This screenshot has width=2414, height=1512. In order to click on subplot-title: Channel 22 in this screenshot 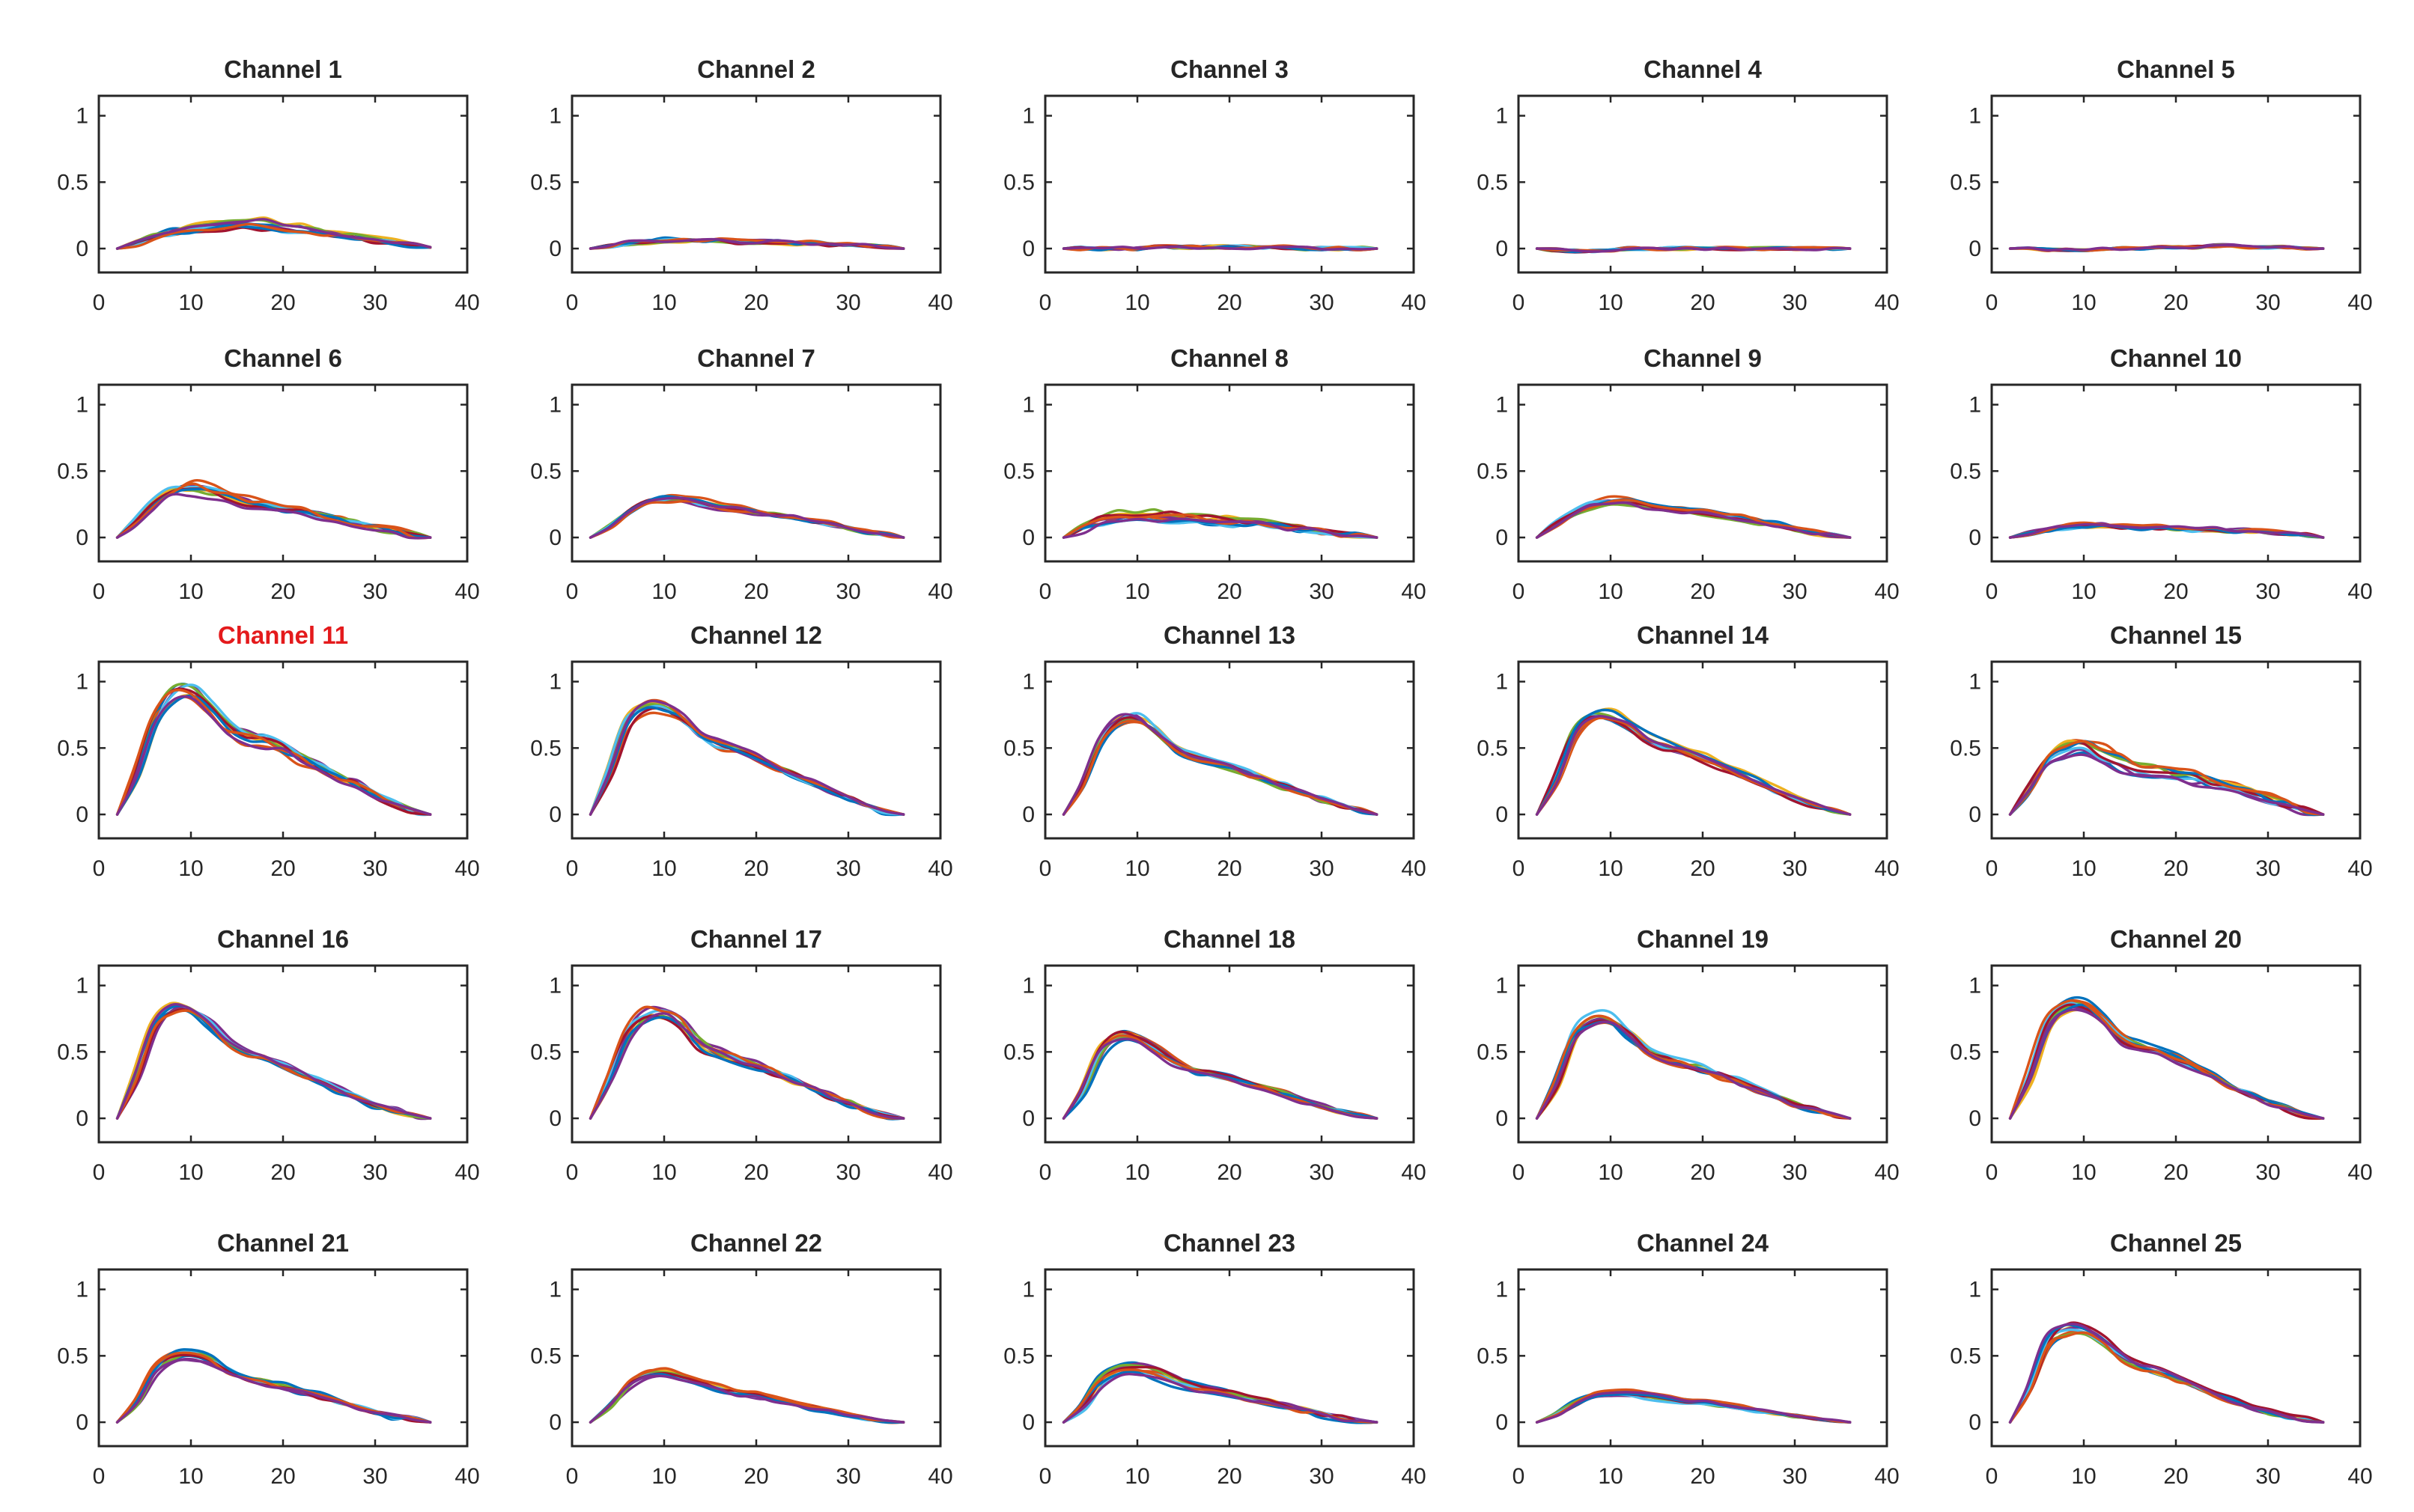, I will do `click(756, 1243)`.